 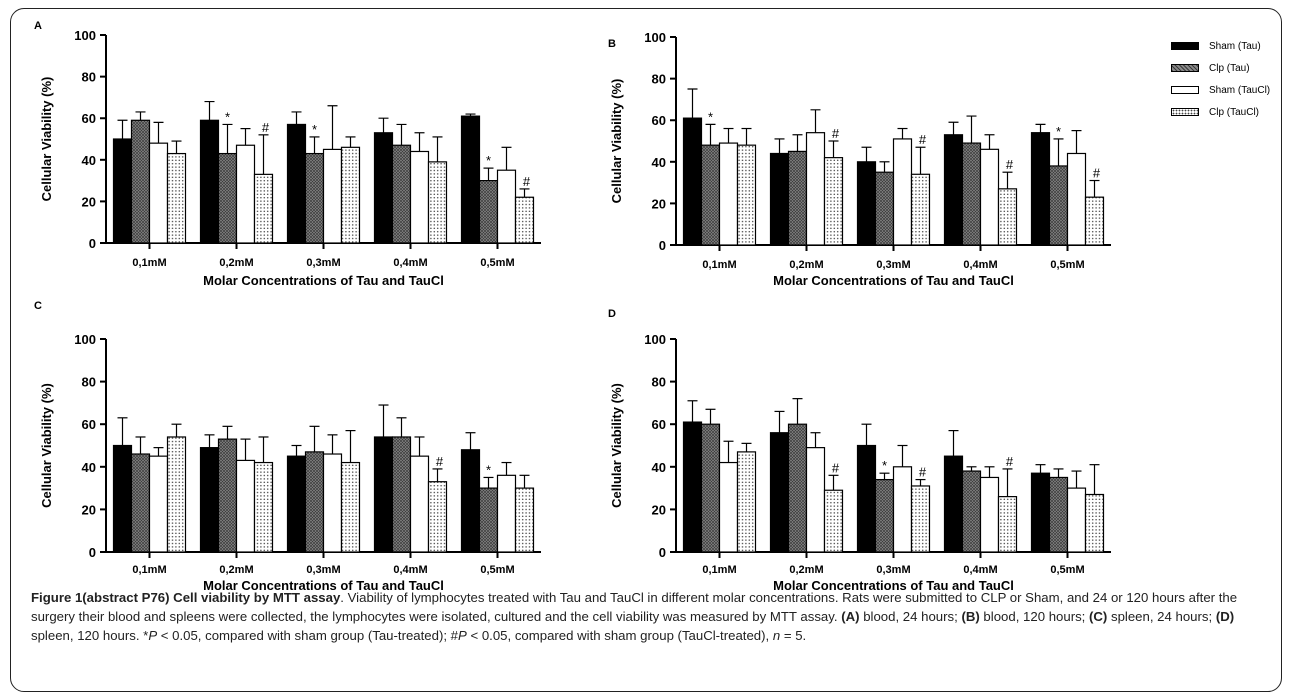 I want to click on caption-p-2: P, so click(x=462, y=635).